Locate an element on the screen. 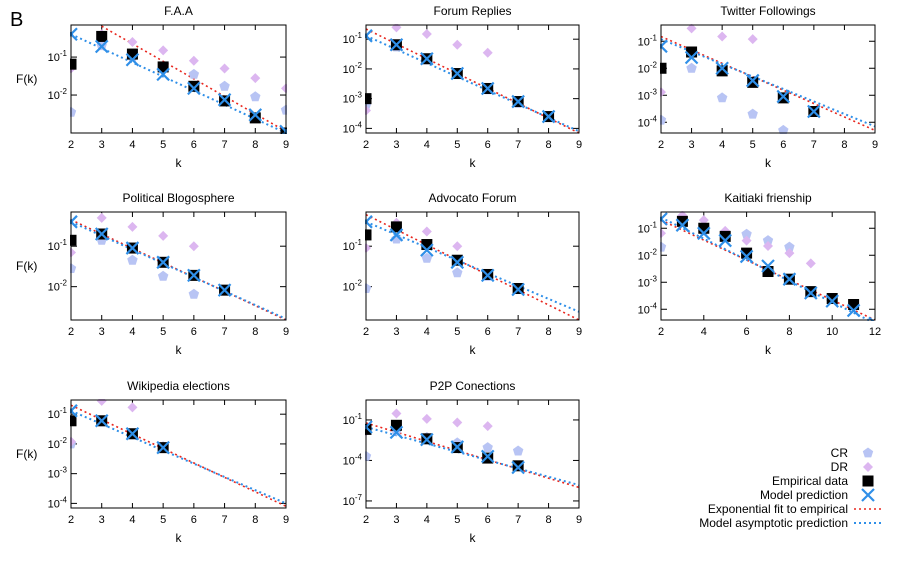 The height and width of the screenshot is (573, 922). panel-7-xlabel: k is located at coordinates (179, 538).